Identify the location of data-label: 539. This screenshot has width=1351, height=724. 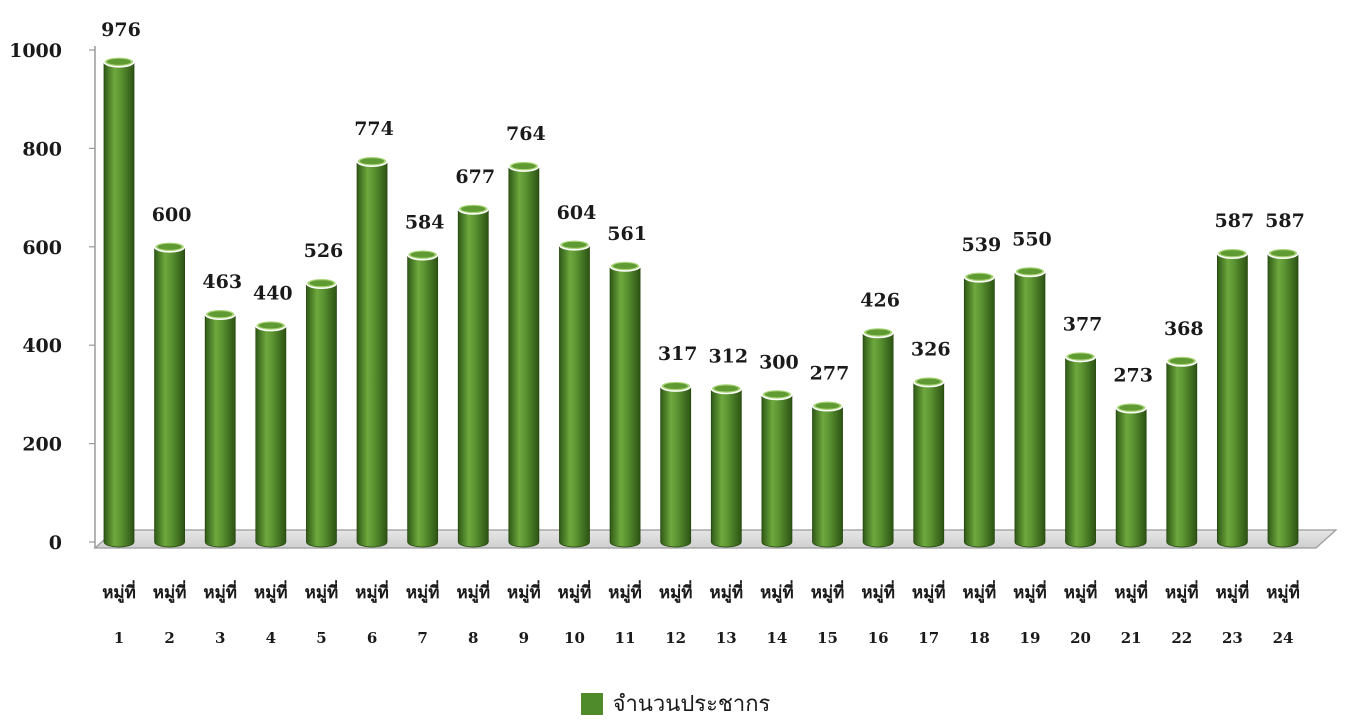
(982, 245).